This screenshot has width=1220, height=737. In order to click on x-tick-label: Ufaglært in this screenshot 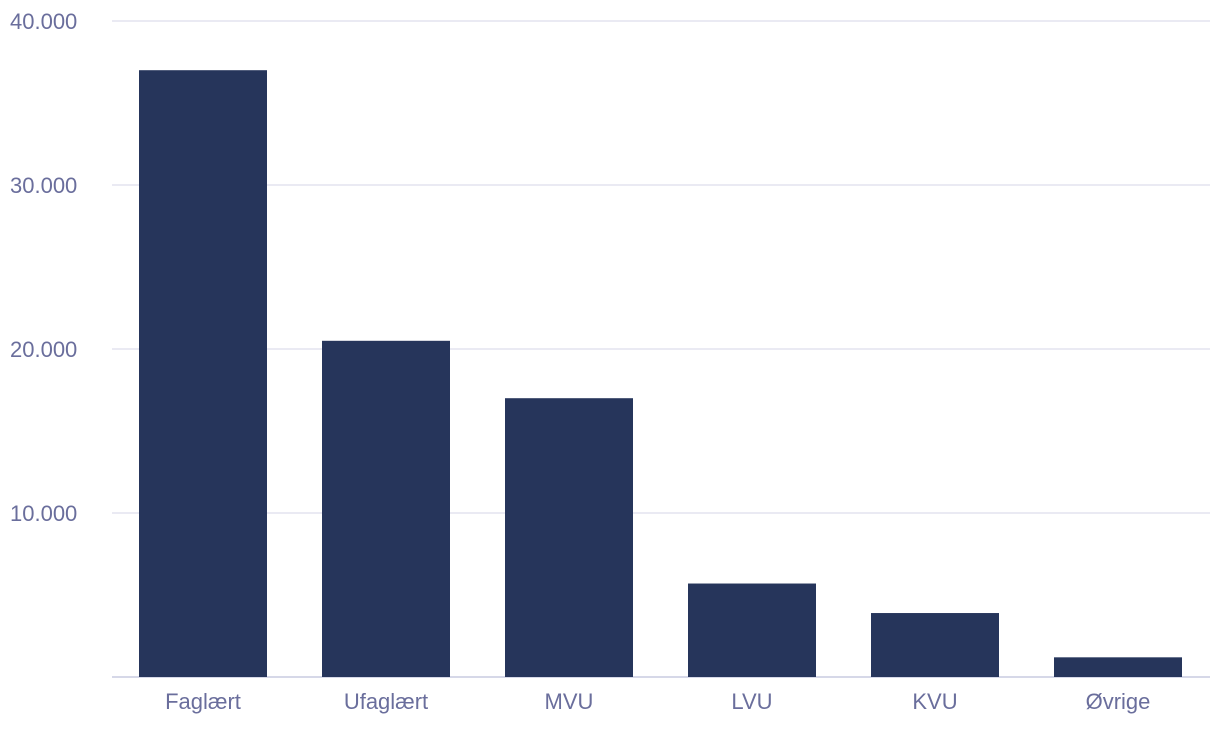, I will do `click(386, 701)`.